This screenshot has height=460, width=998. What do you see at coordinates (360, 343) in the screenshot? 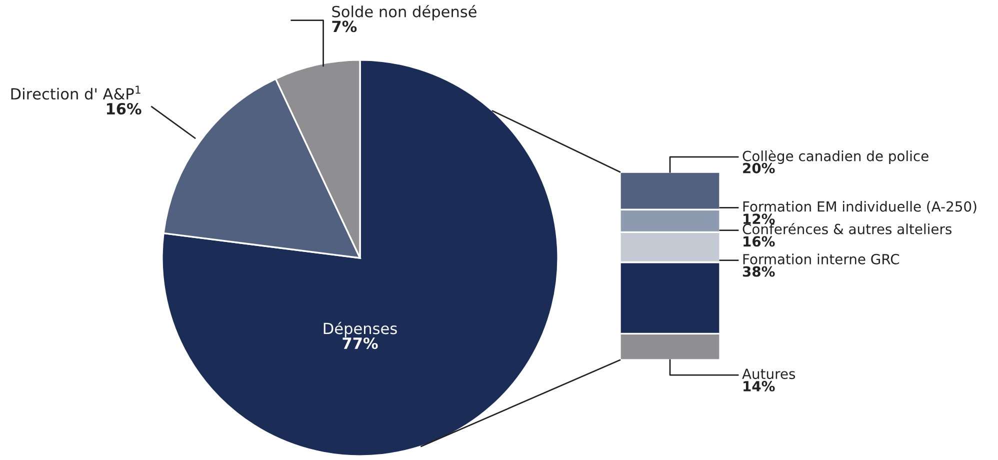
I see `data-label: 77%` at bounding box center [360, 343].